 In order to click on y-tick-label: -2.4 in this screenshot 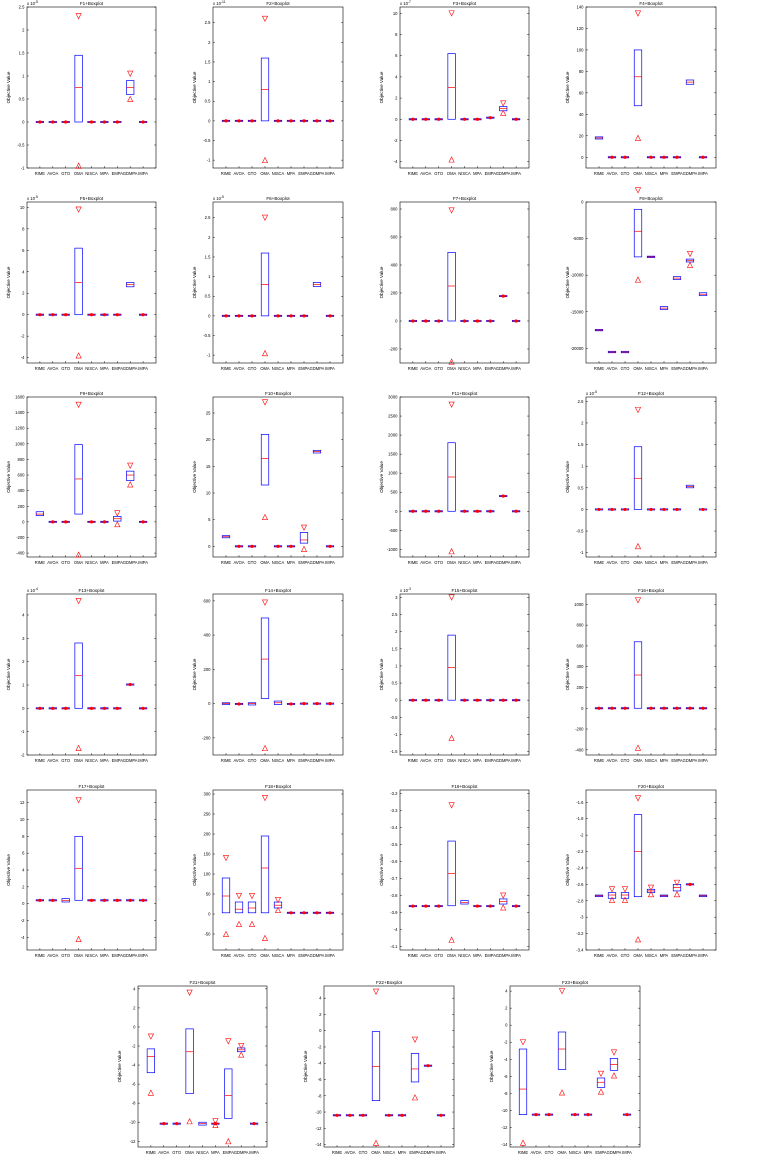, I will do `click(580, 867)`.